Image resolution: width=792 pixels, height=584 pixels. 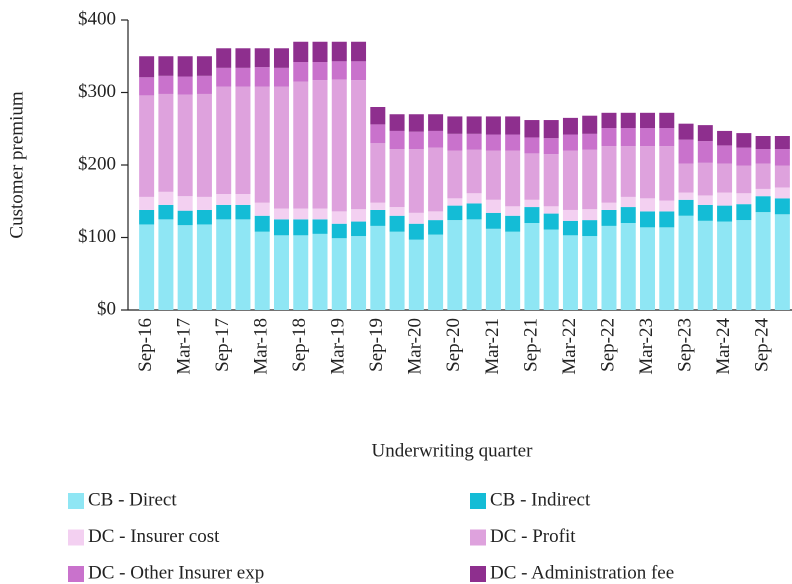 What do you see at coordinates (106, 308) in the screenshot?
I see `y-tick-label: $0` at bounding box center [106, 308].